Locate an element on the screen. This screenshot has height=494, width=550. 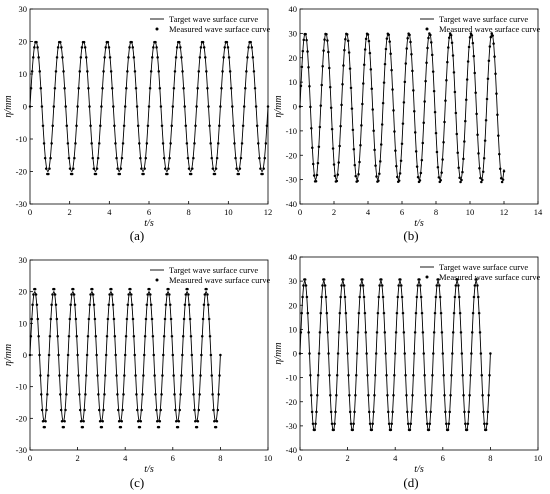
y-tick-label: -40 is located at coordinates (291, 204).